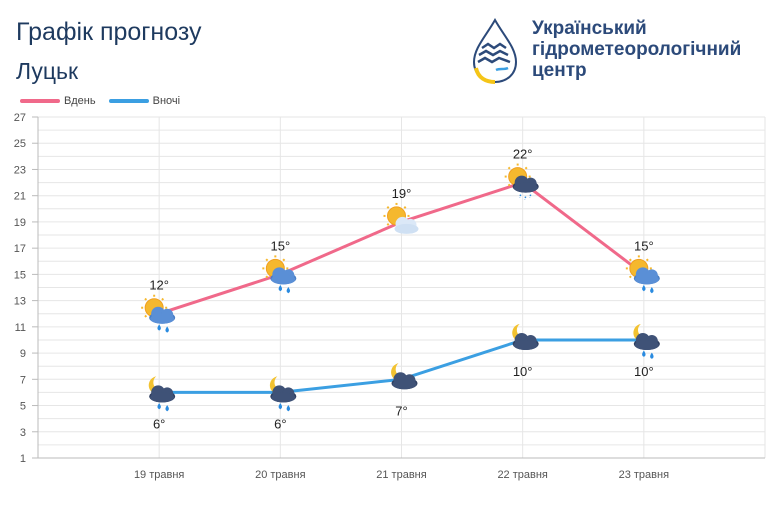 The height and width of the screenshot is (517, 777). Describe the element at coordinates (20, 144) in the screenshot. I see `y-tick-label: 25` at that location.